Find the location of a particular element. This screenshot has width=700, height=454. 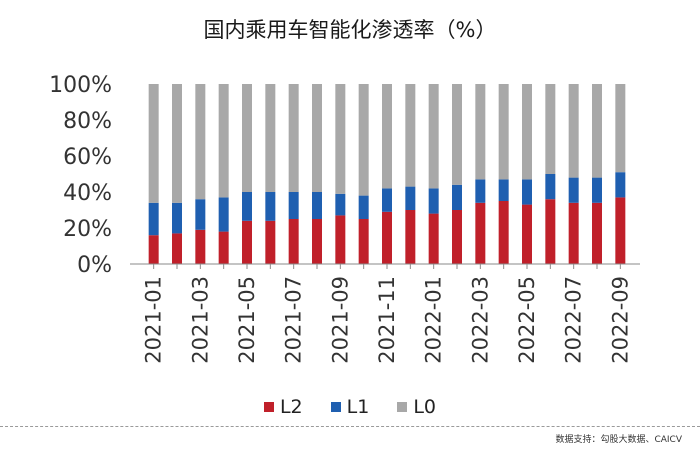

y-axis: 0% 20% 40% 60% 80% 100% is located at coordinates (80, 175).